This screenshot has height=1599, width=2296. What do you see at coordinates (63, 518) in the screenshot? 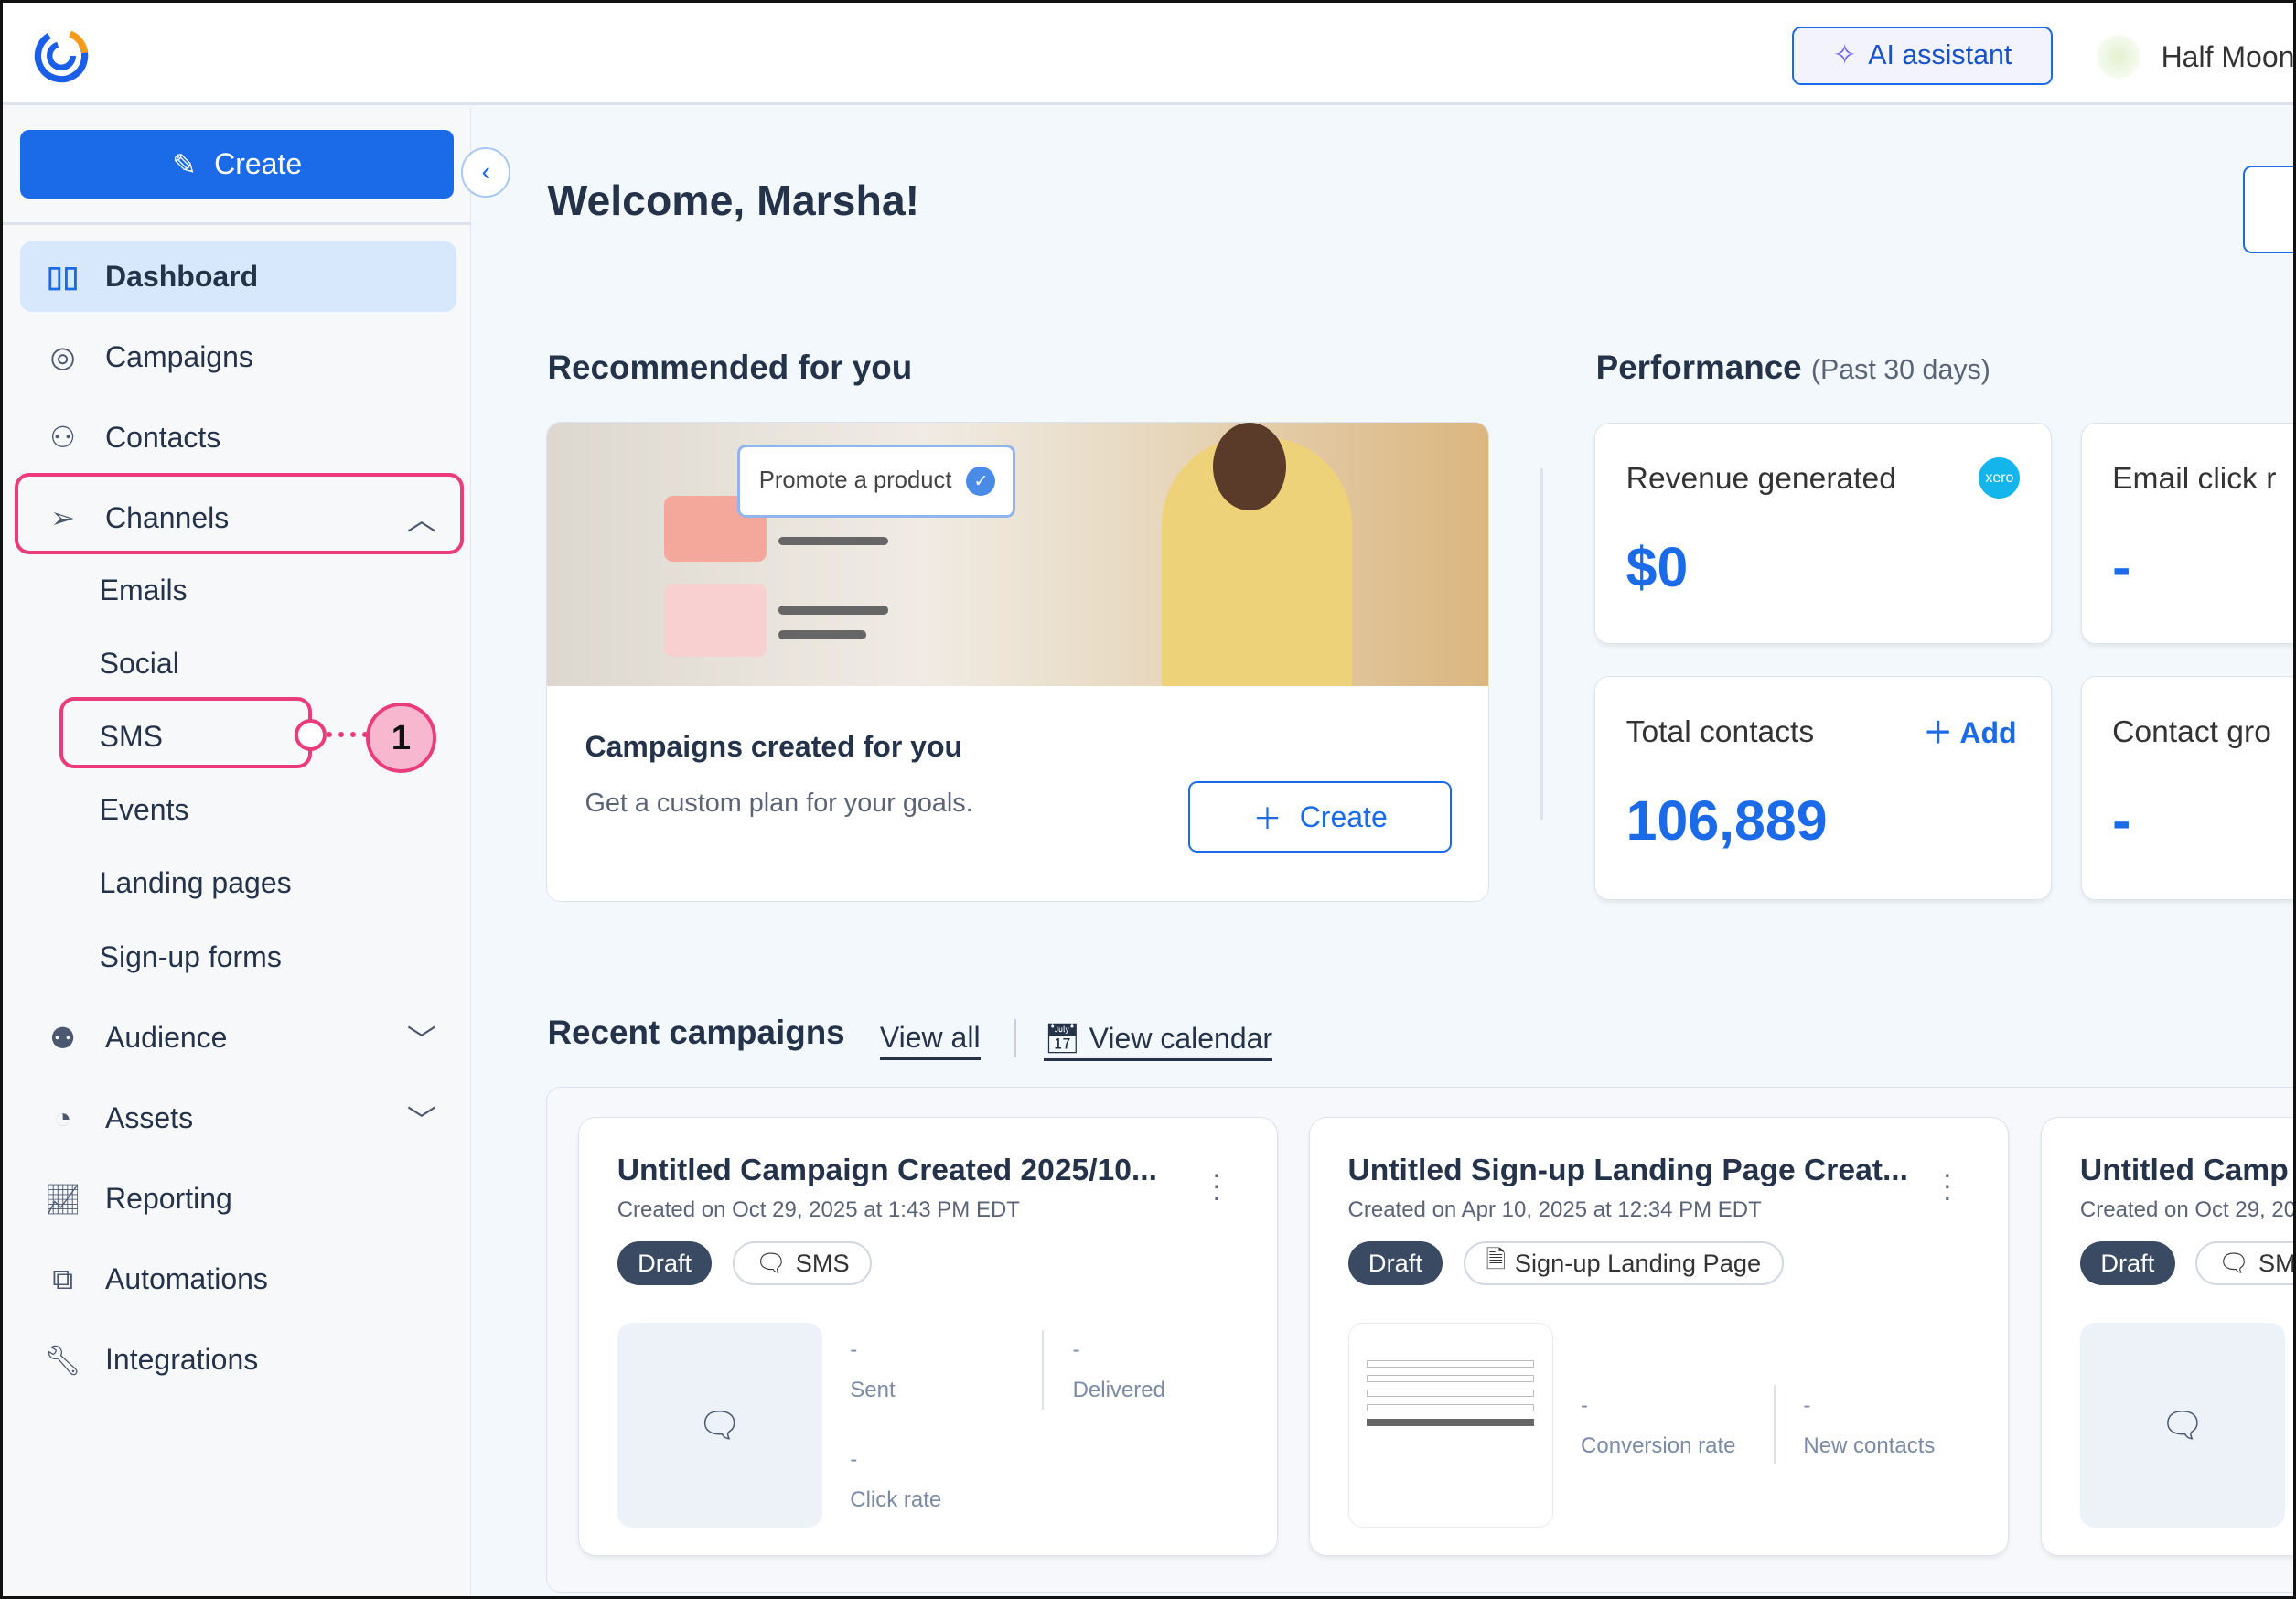
I see `paper-plane-icon: ➢` at bounding box center [63, 518].